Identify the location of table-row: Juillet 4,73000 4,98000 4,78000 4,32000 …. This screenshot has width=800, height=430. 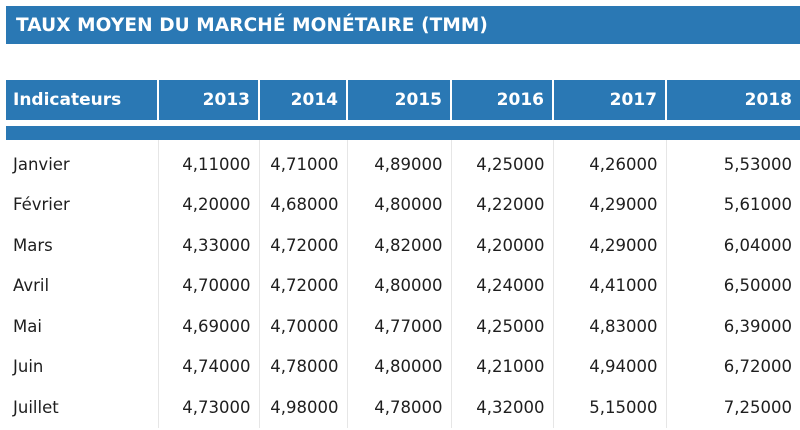
(403, 407).